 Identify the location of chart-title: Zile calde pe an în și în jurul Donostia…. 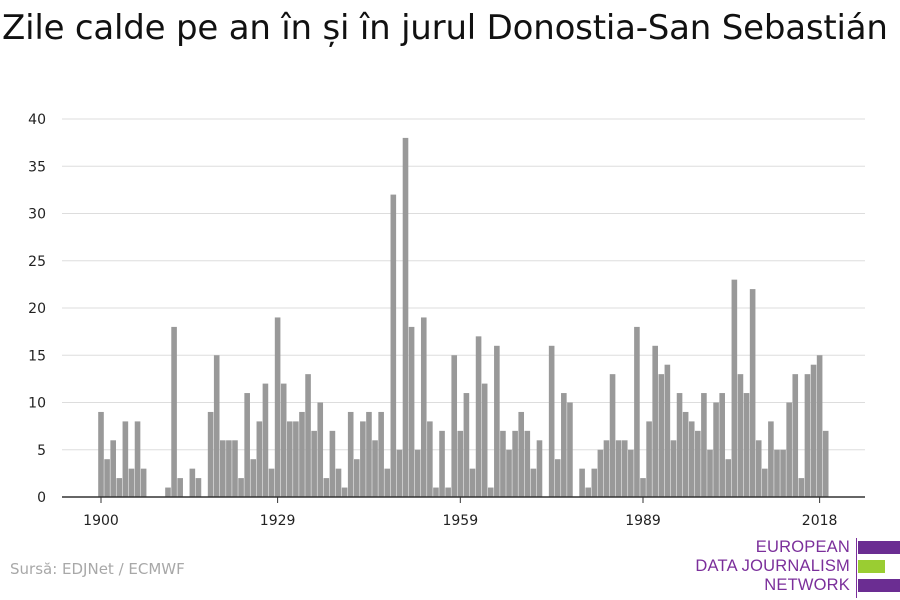
(445, 28).